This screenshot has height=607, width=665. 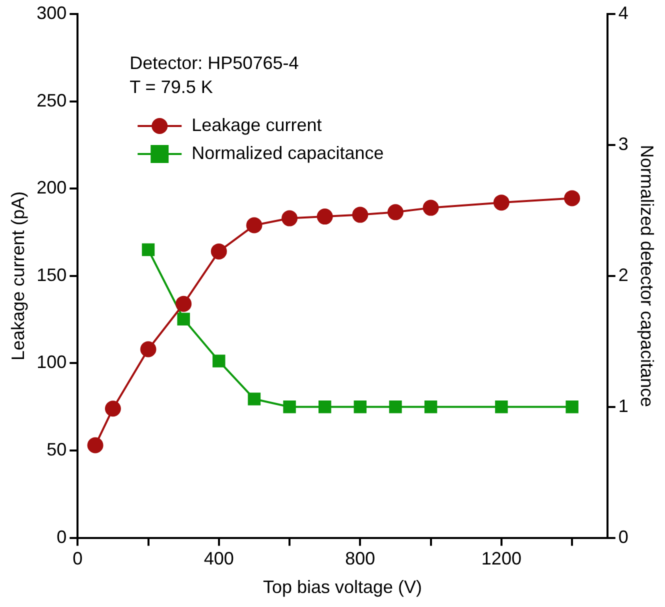 What do you see at coordinates (18, 275) in the screenshot?
I see `y-axis-title: Leakage current (pA)` at bounding box center [18, 275].